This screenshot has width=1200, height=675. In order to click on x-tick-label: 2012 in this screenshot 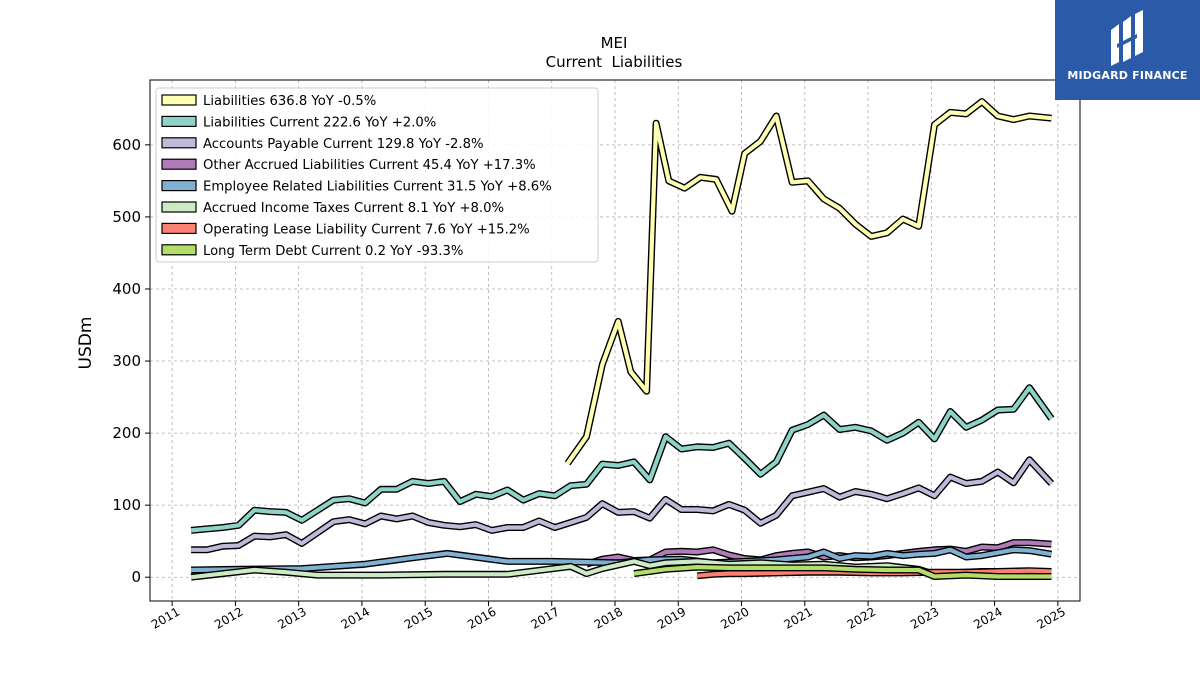, I will do `click(228, 617)`.